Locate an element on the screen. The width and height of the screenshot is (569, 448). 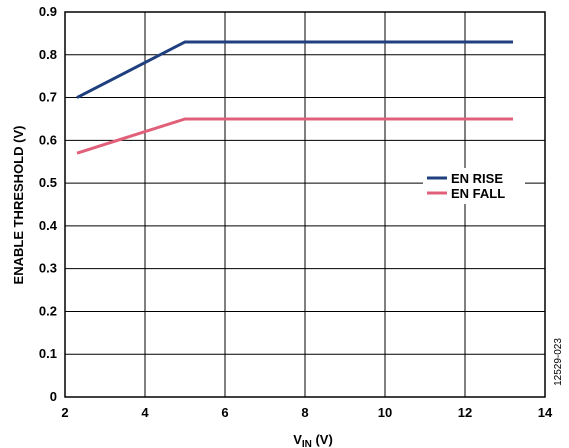
x-axis-title: VIN (V) is located at coordinates (313, 440).